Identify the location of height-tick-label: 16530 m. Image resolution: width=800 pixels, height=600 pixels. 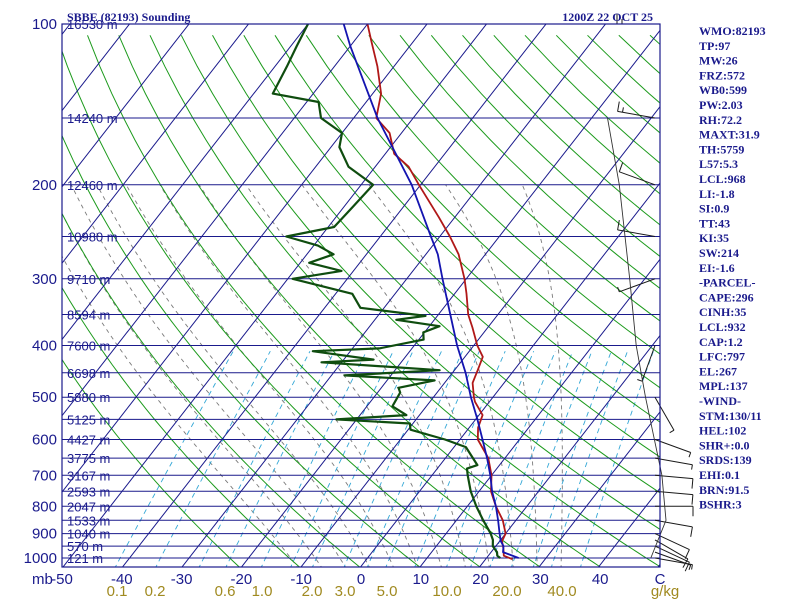
(92, 24).